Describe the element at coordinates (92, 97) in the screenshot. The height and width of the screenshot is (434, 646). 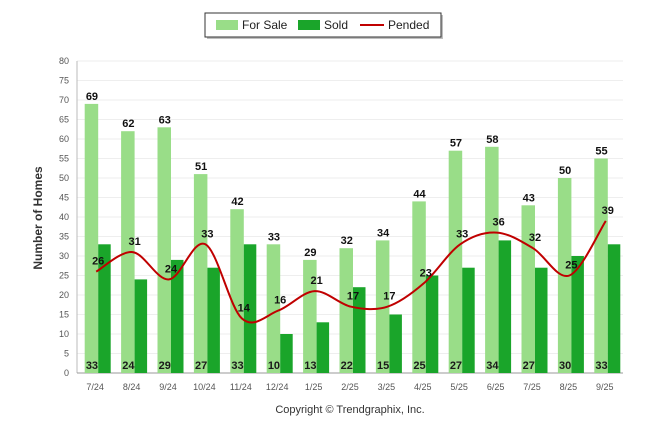
I see `label-for-sale-7/24: 69` at that location.